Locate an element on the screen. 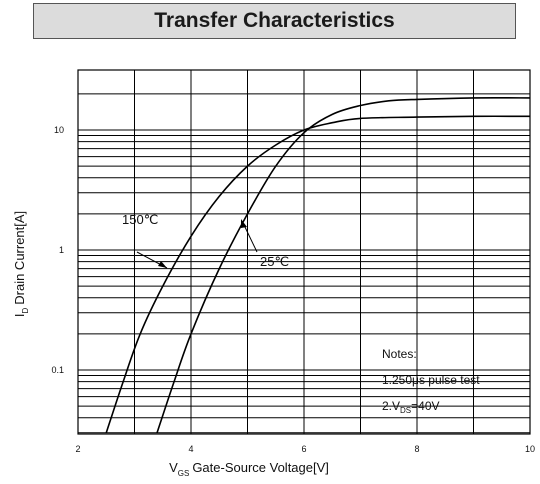  x-tick-label-6: 6 is located at coordinates (303, 449).